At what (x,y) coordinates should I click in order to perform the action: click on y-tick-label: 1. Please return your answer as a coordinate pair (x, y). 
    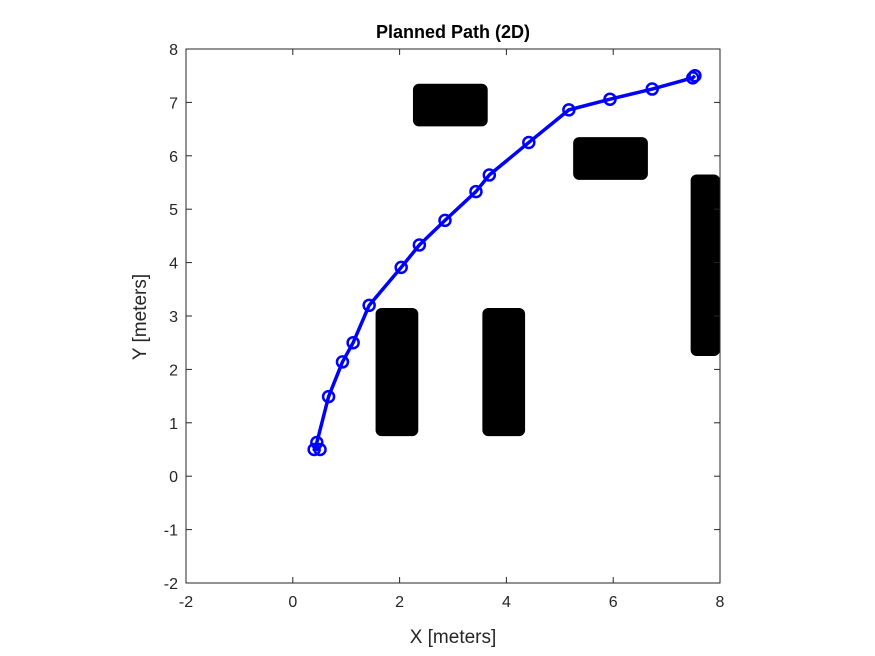
    Looking at the image, I should click on (173, 424).